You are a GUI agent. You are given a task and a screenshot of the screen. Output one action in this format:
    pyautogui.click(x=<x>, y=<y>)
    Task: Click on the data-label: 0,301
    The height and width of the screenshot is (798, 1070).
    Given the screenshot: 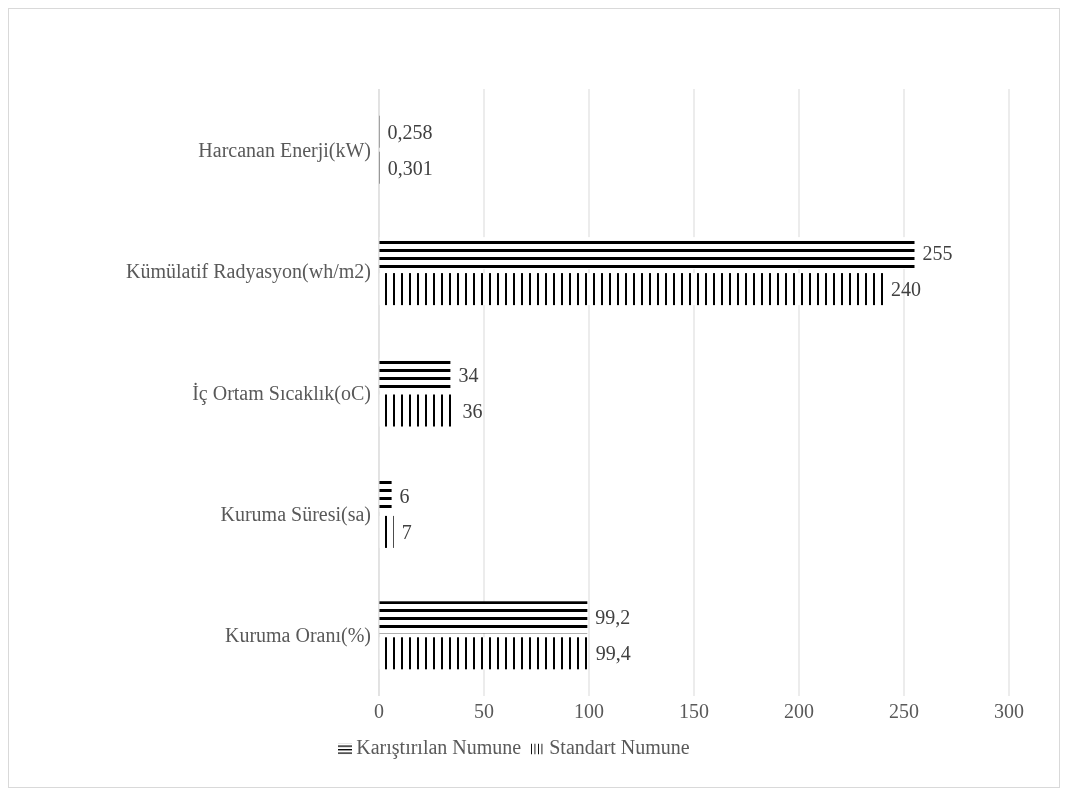 What is the action you would take?
    pyautogui.click(x=410, y=167)
    